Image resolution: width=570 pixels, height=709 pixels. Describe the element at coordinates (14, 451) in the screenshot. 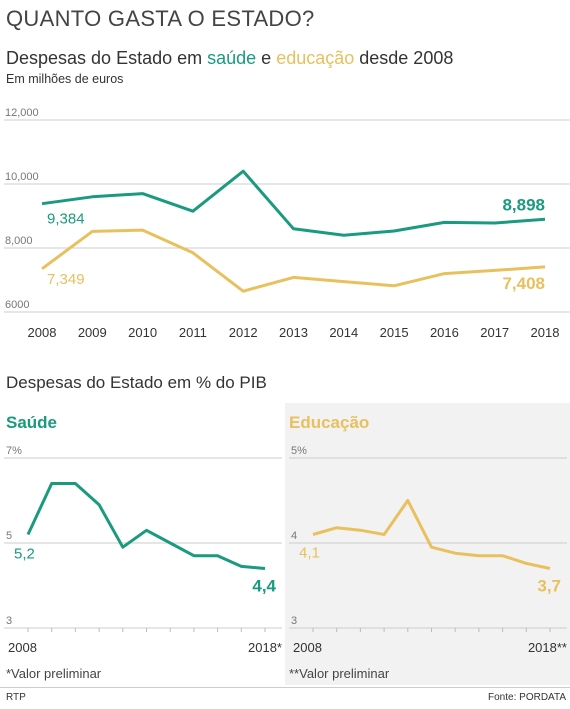

I see `saude-y-tick-label: 7%` at that location.